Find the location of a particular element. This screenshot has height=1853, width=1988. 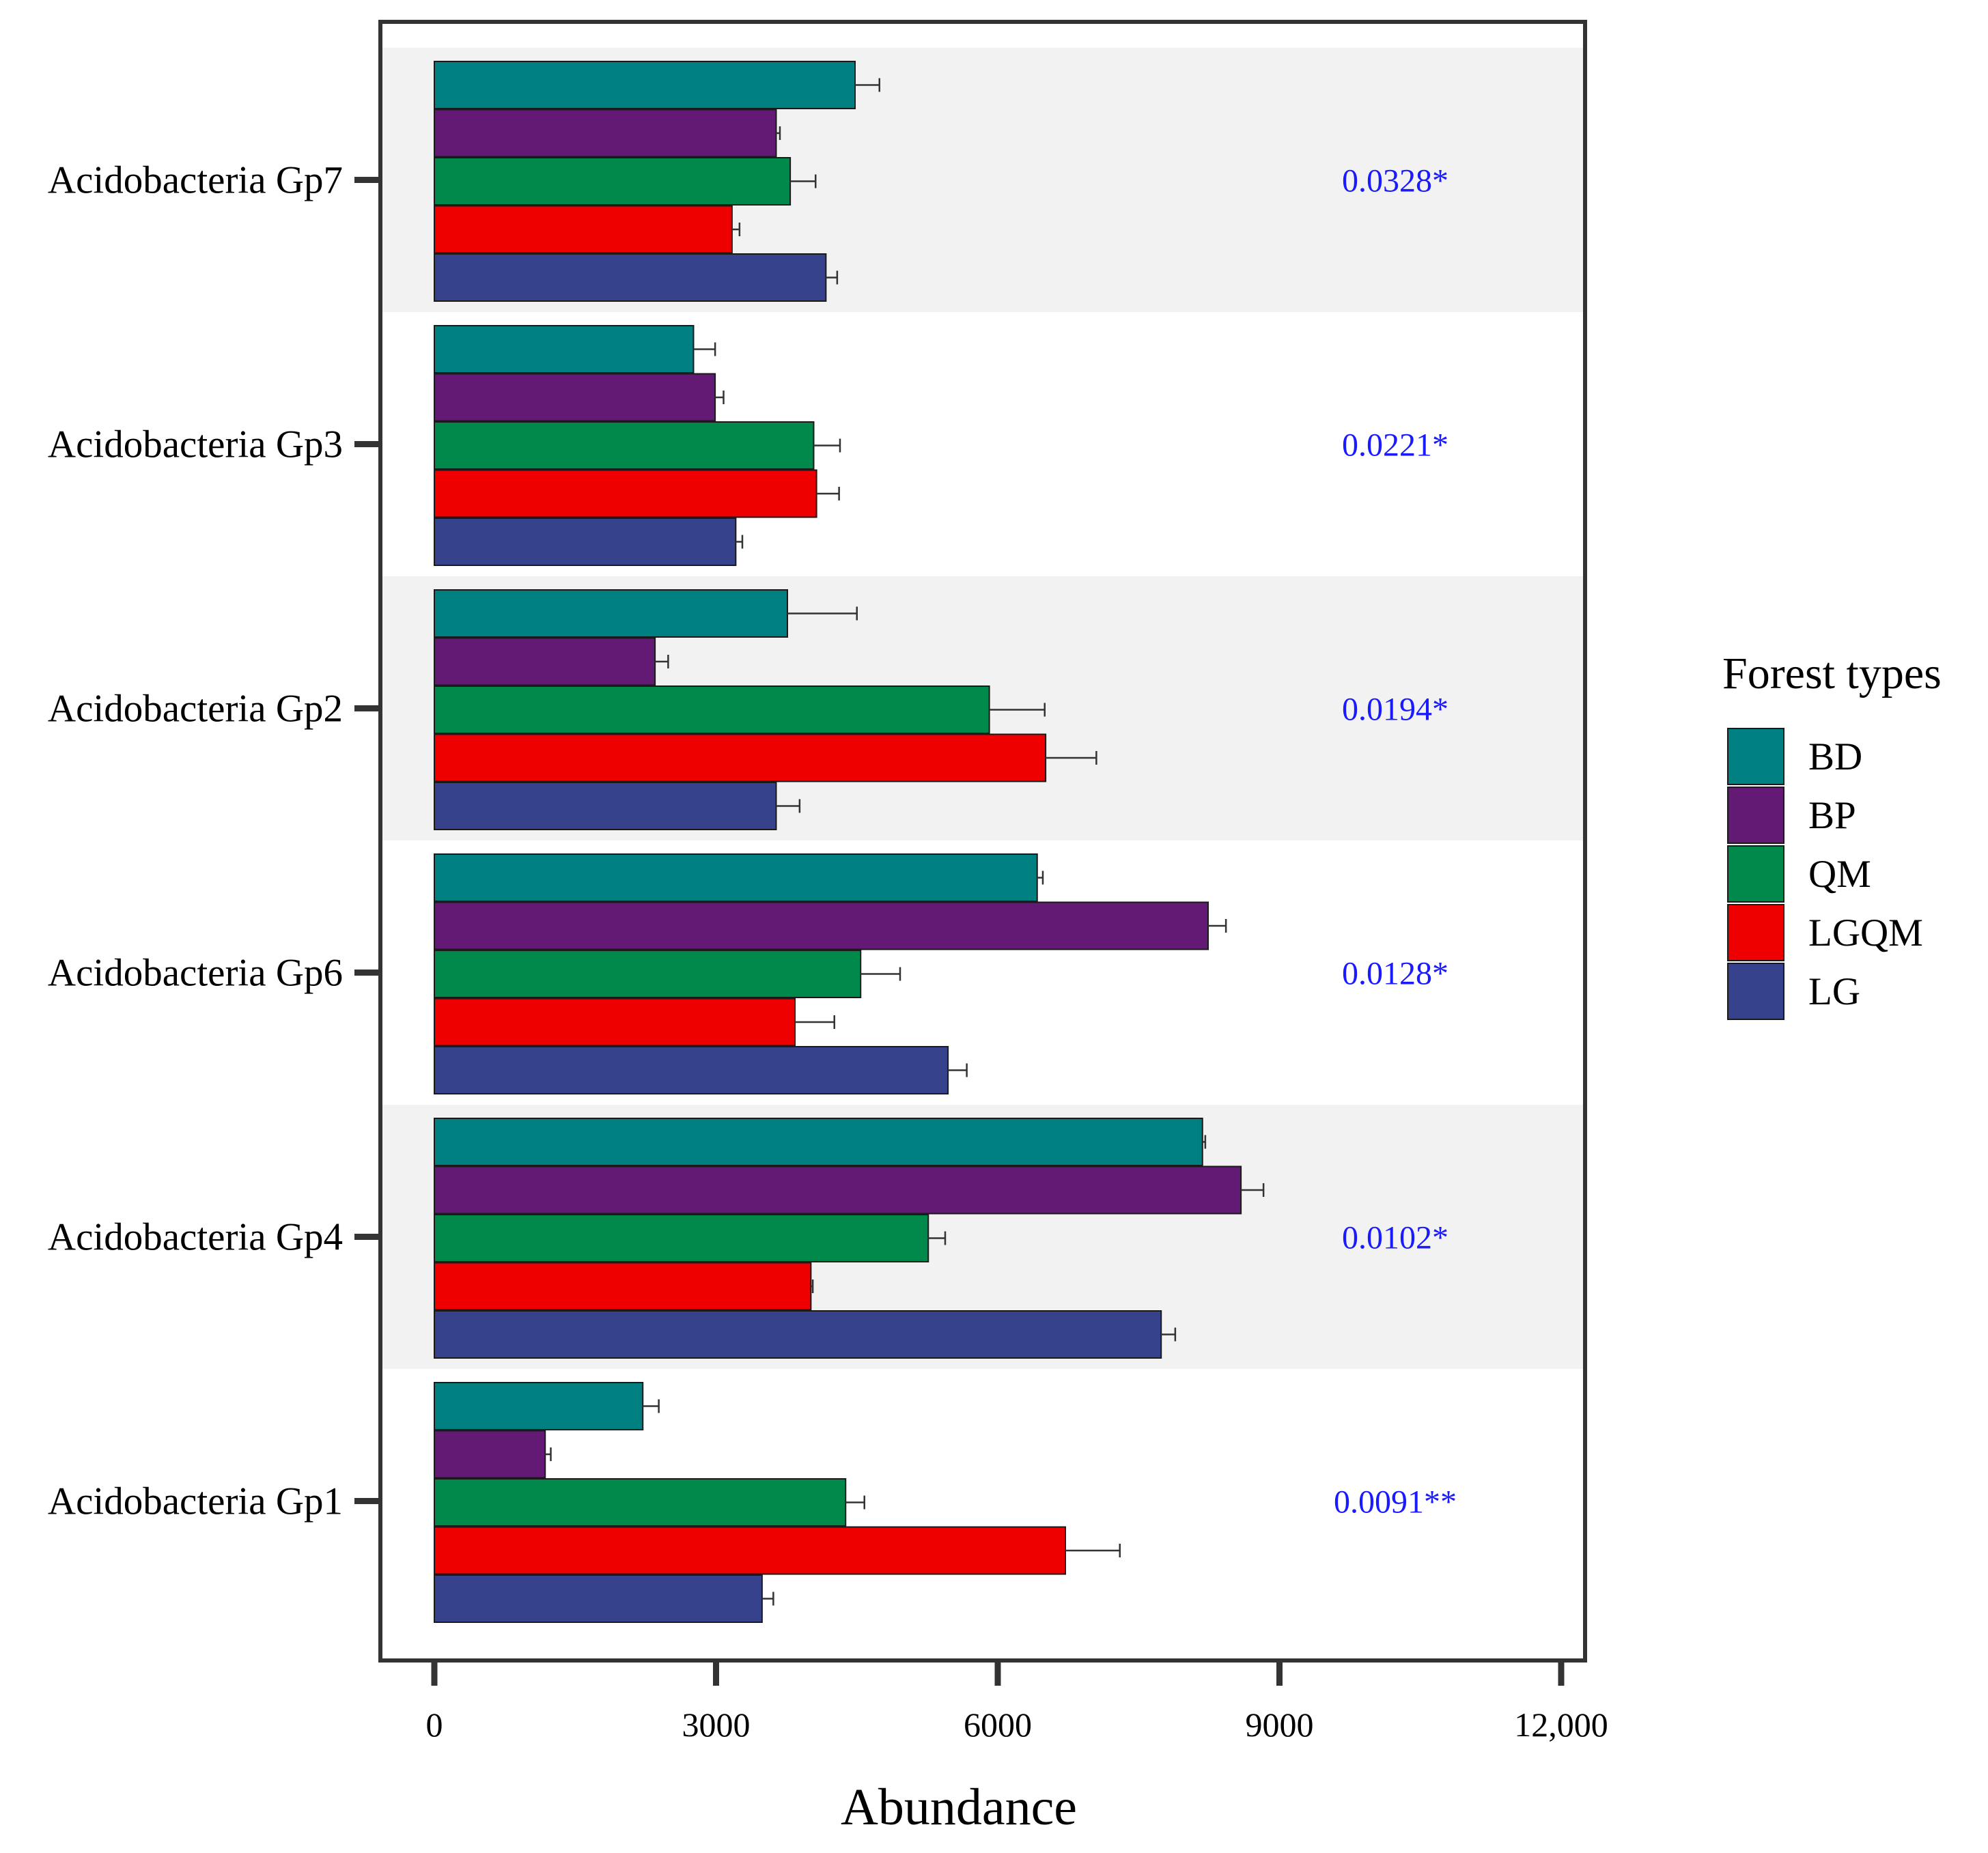

bar-LGQM-g2 is located at coordinates (625, 493).